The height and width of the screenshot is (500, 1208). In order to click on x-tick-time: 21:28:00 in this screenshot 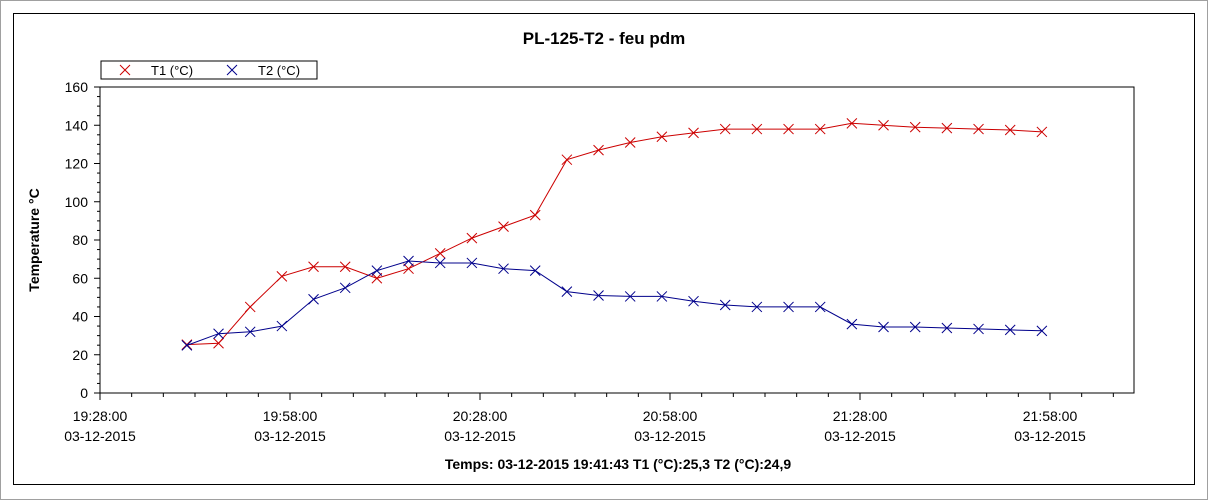, I will do `click(860, 416)`.